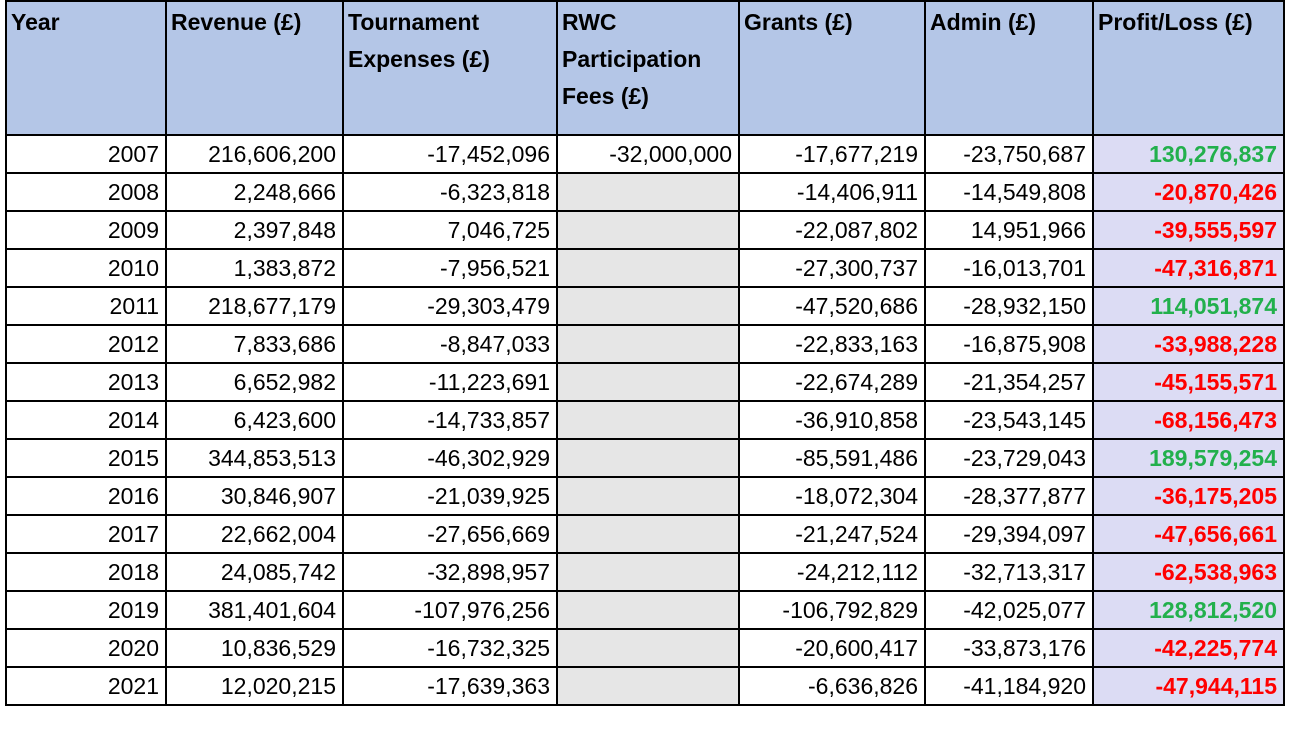 The height and width of the screenshot is (744, 1290). I want to click on table-cell: -17,452,096, so click(450, 154).